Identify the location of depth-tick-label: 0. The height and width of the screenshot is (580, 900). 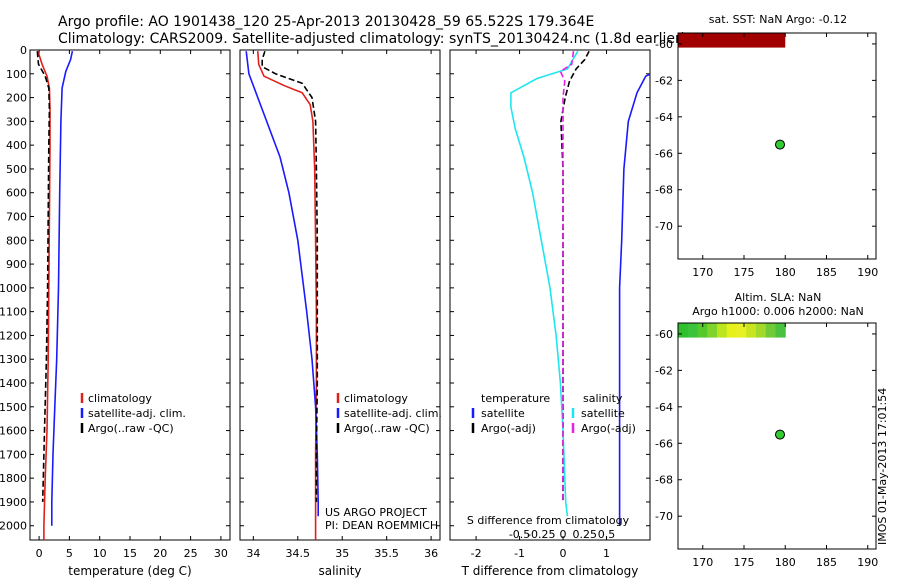
(23, 50).